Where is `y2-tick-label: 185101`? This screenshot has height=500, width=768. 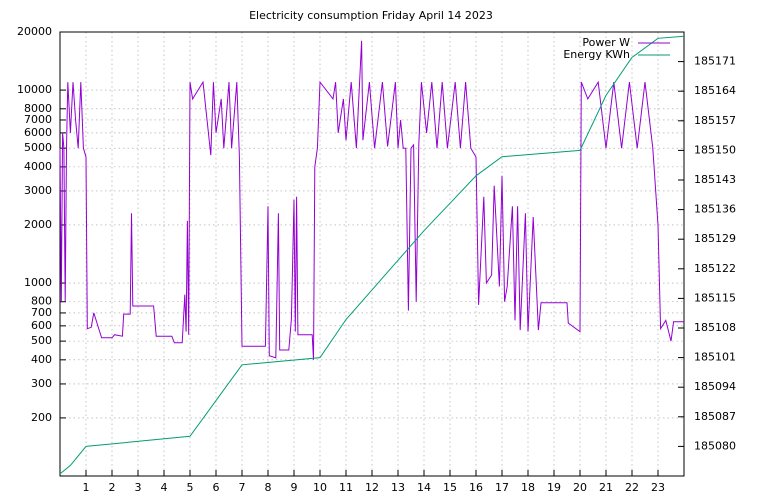 y2-tick-label: 185101 is located at coordinates (715, 357).